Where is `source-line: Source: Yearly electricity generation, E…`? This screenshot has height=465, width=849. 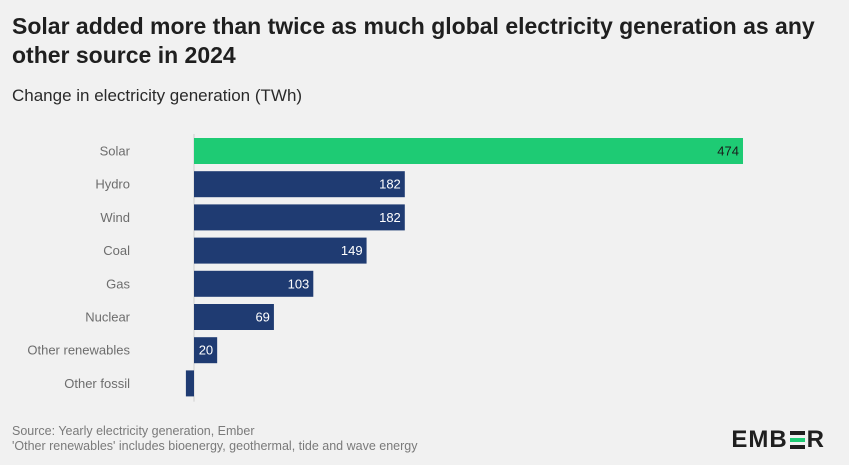
source-line: Source: Yearly electricity generation, E… is located at coordinates (133, 431).